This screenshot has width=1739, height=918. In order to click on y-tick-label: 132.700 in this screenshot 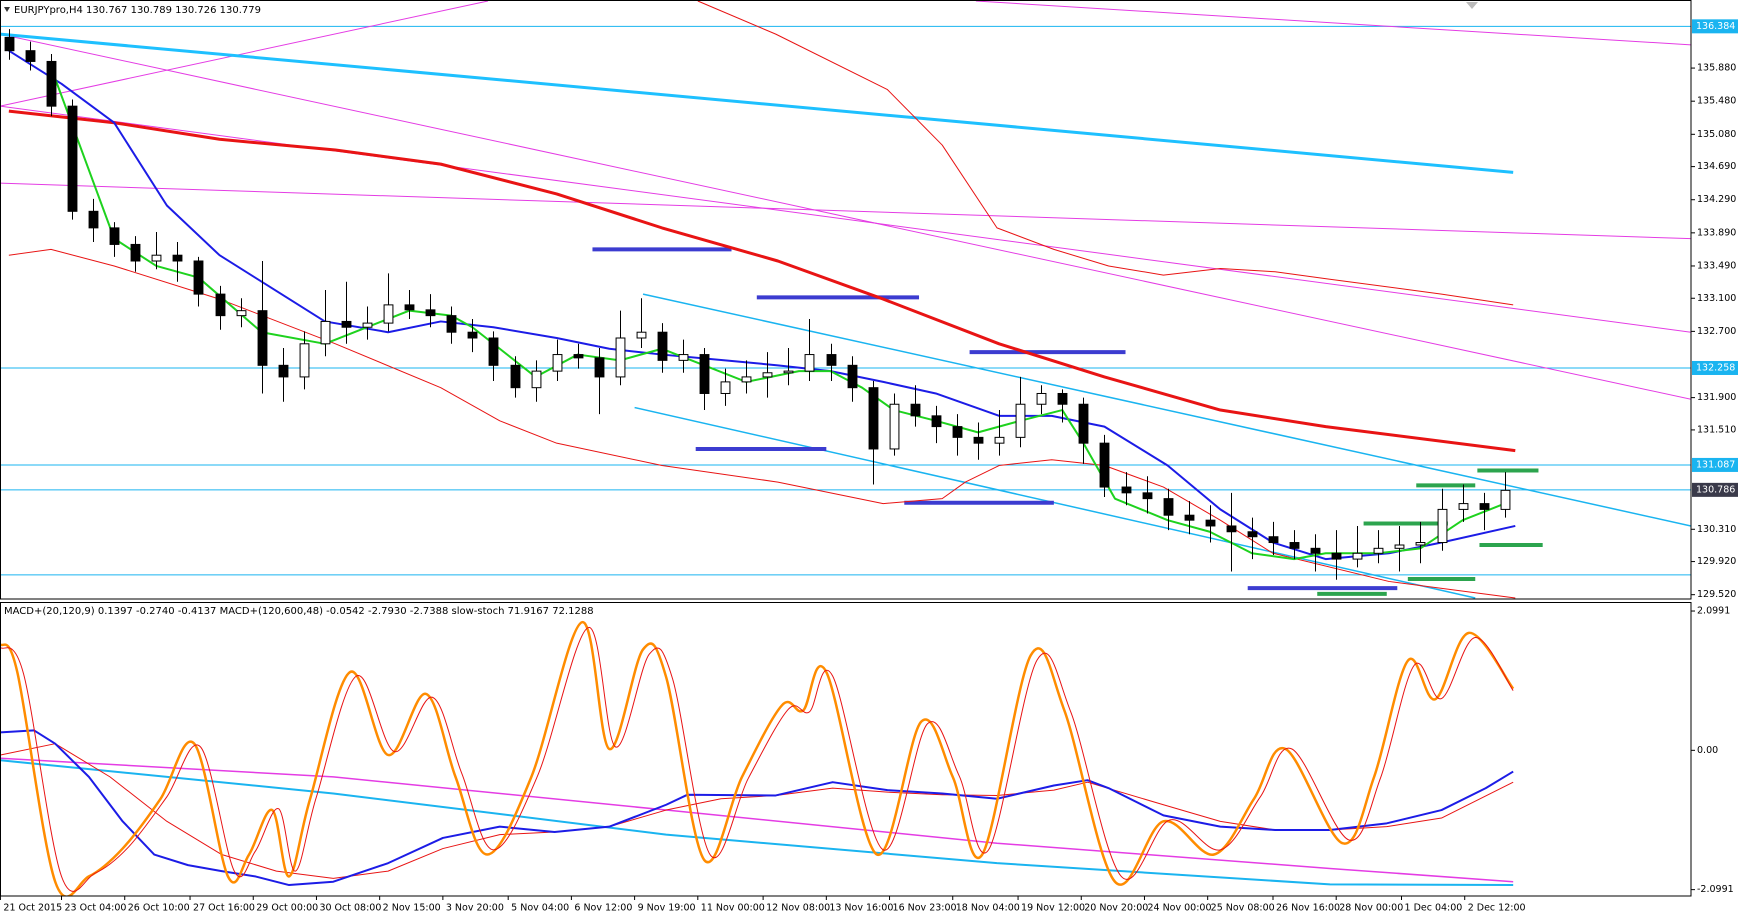, I will do `click(1716, 331)`.